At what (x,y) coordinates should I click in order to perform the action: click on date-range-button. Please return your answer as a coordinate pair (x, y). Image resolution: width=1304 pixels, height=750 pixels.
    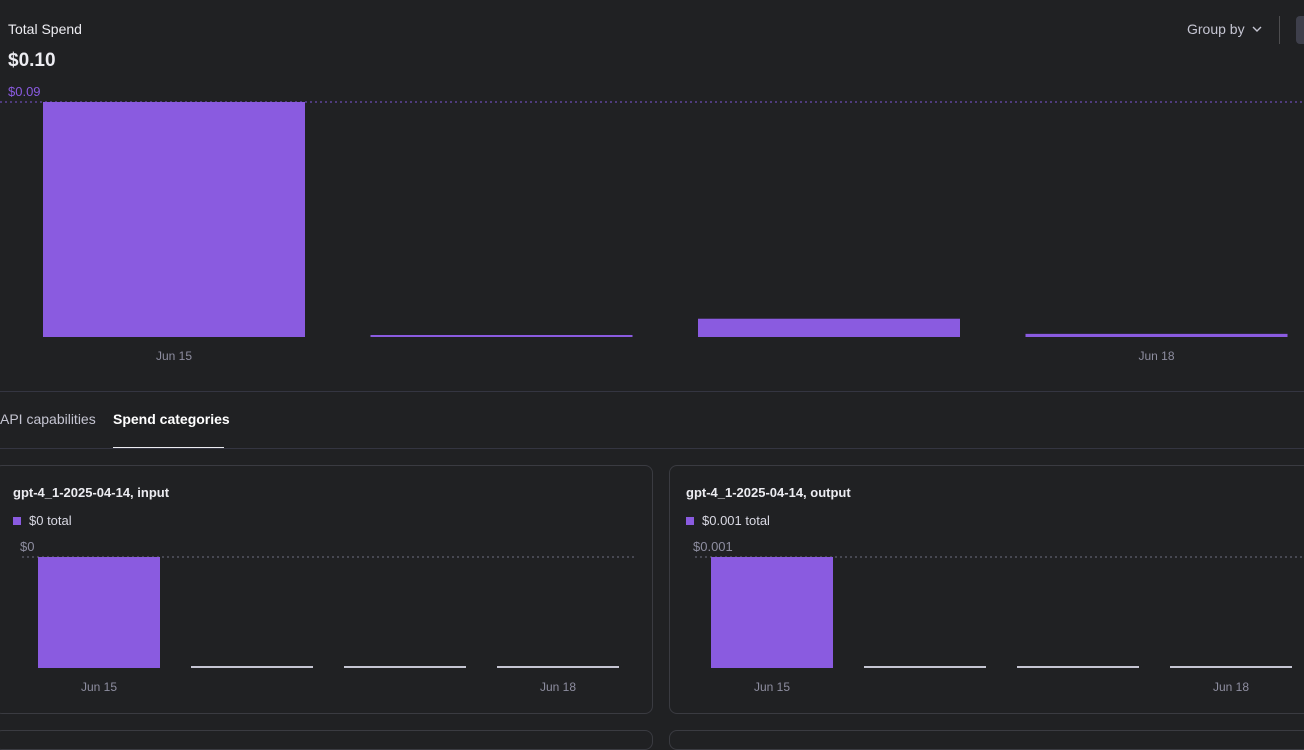
    Looking at the image, I should click on (1300, 30).